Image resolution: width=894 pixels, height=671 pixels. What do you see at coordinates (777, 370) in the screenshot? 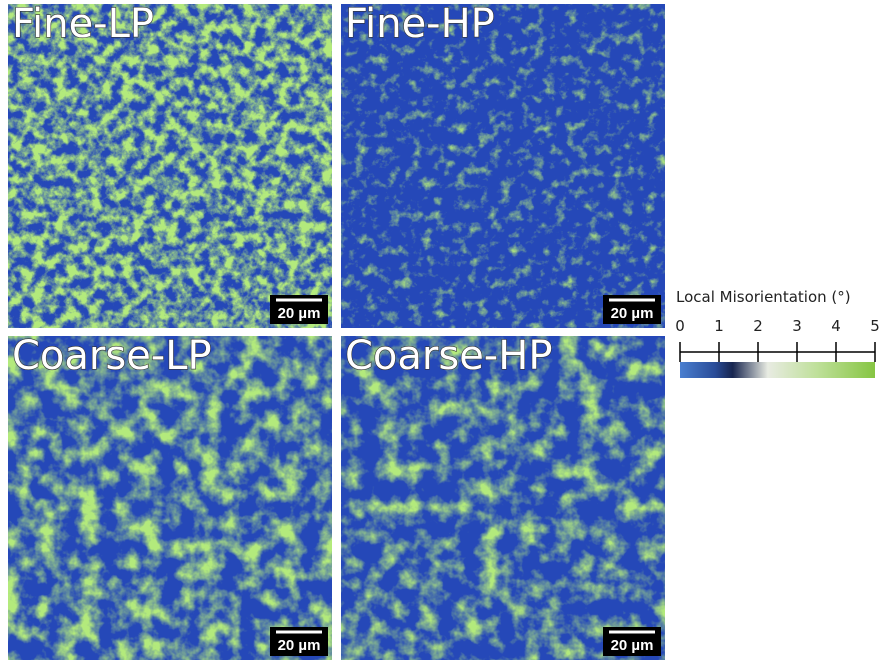
I see `colorbar` at bounding box center [777, 370].